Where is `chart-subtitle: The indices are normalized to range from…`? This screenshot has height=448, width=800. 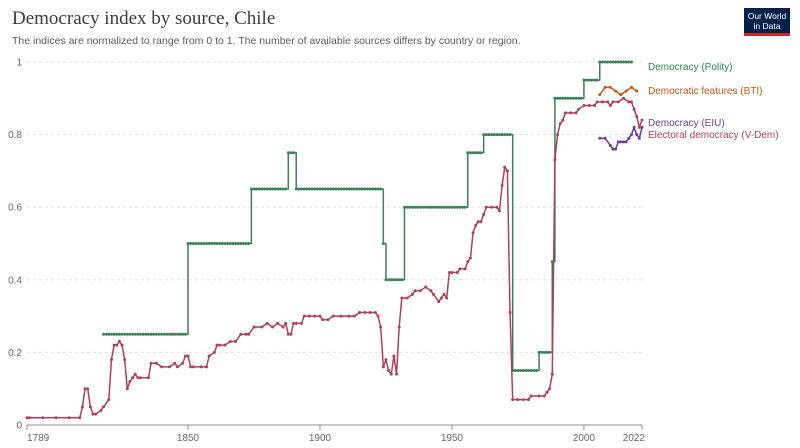 chart-subtitle: The indices are normalized to range from… is located at coordinates (266, 41).